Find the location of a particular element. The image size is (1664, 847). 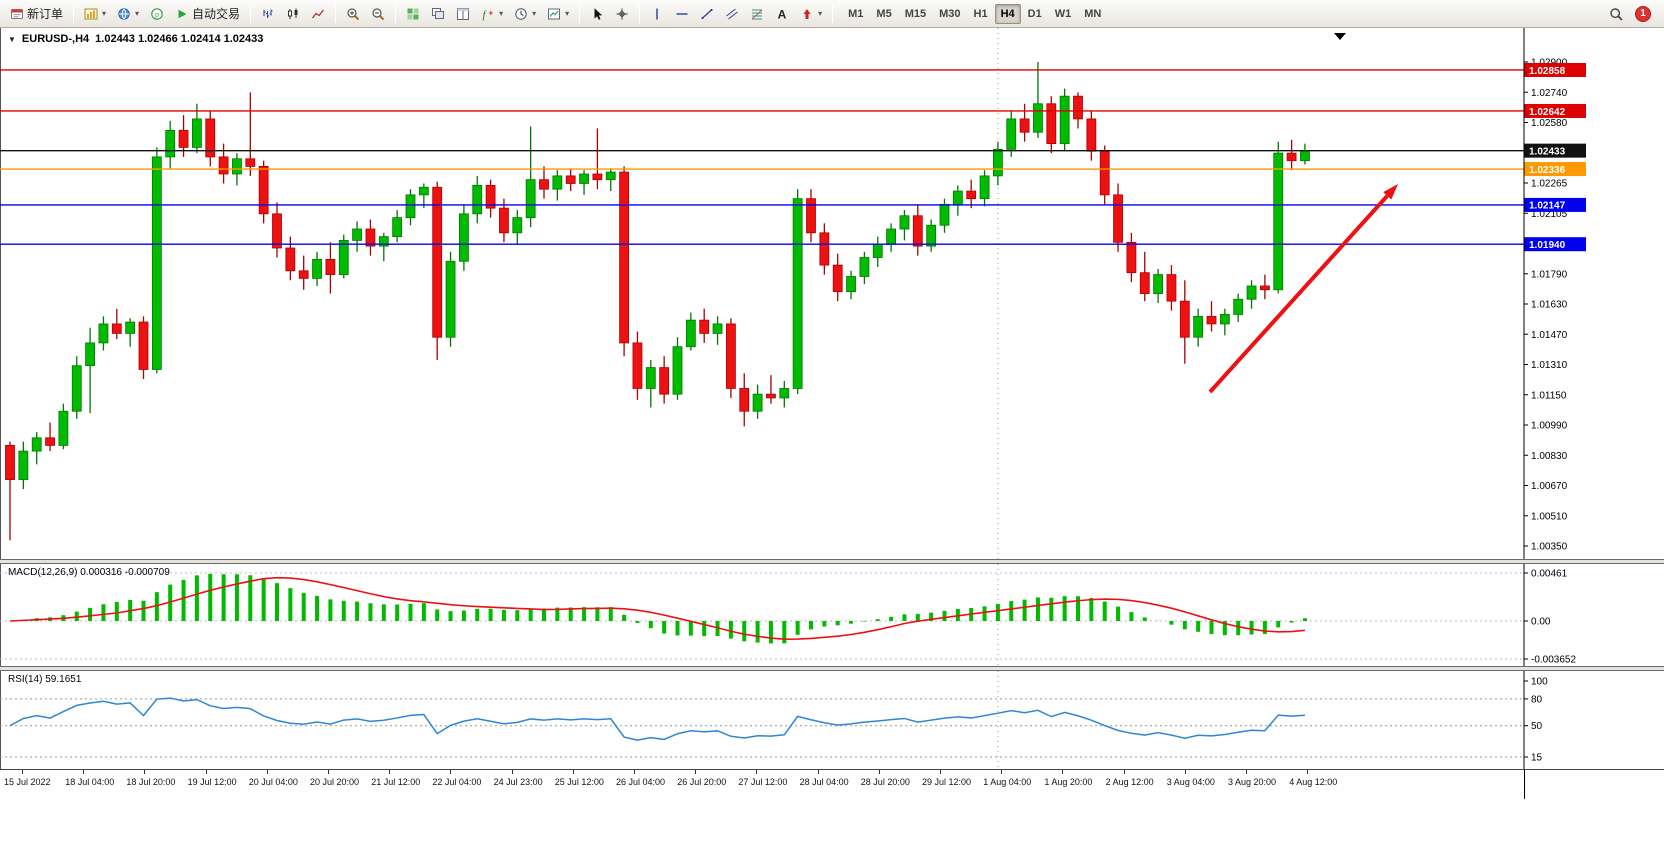

templates-button: ▾ is located at coordinates (558, 14).